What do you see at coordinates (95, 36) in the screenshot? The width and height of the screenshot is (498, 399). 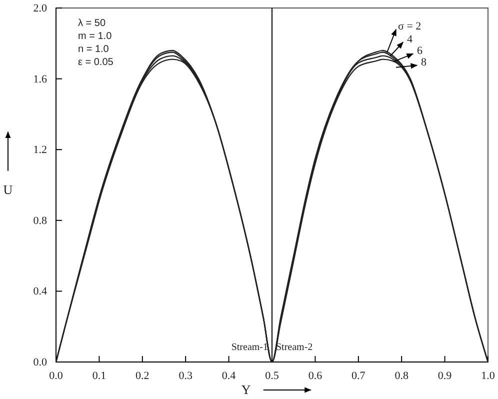 I see `annotation: m = 1.0` at bounding box center [95, 36].